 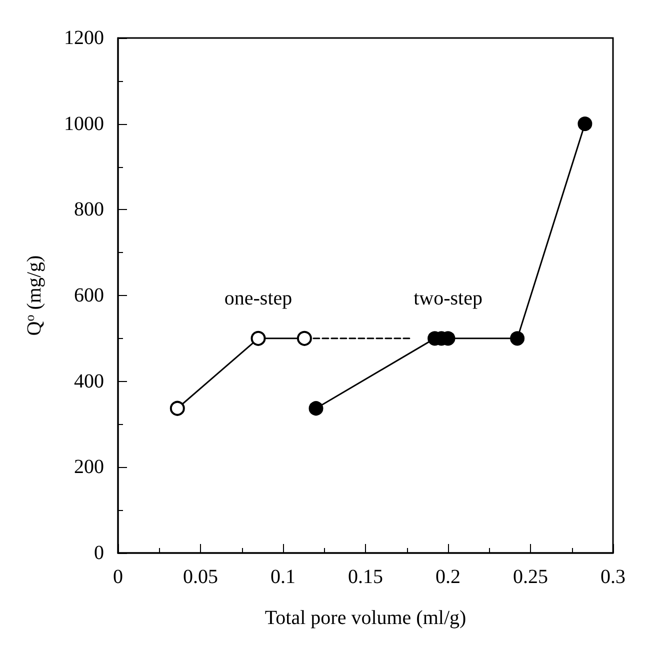 I want to click on series-label: two-step, so click(x=448, y=298).